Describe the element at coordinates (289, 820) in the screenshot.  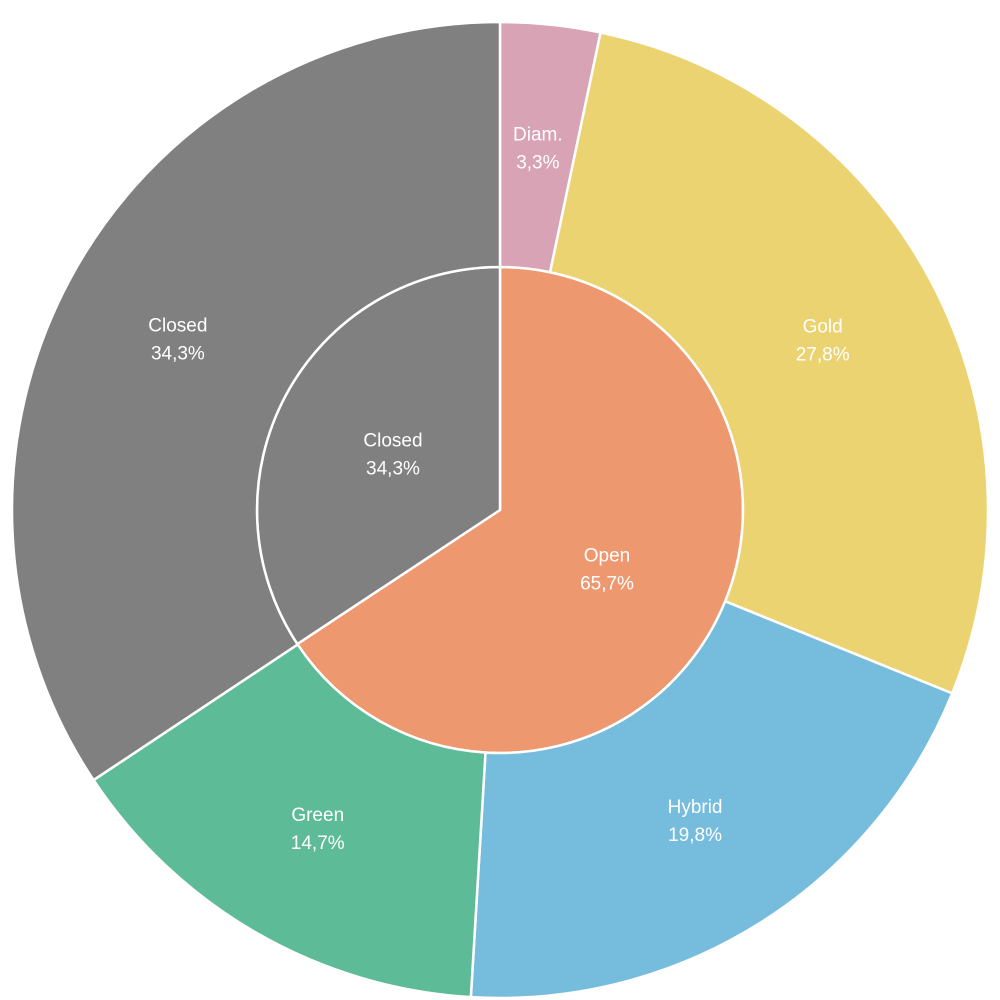
I see `outer-slice-green` at that location.